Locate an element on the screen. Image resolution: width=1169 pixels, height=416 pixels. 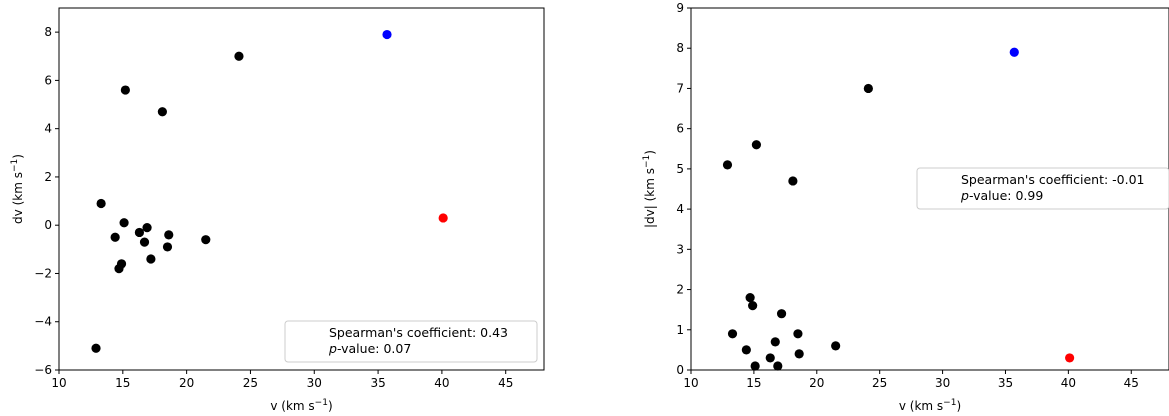
legend-spearman-text: Spearman's coefficient: 0.43 is located at coordinates (418, 332).